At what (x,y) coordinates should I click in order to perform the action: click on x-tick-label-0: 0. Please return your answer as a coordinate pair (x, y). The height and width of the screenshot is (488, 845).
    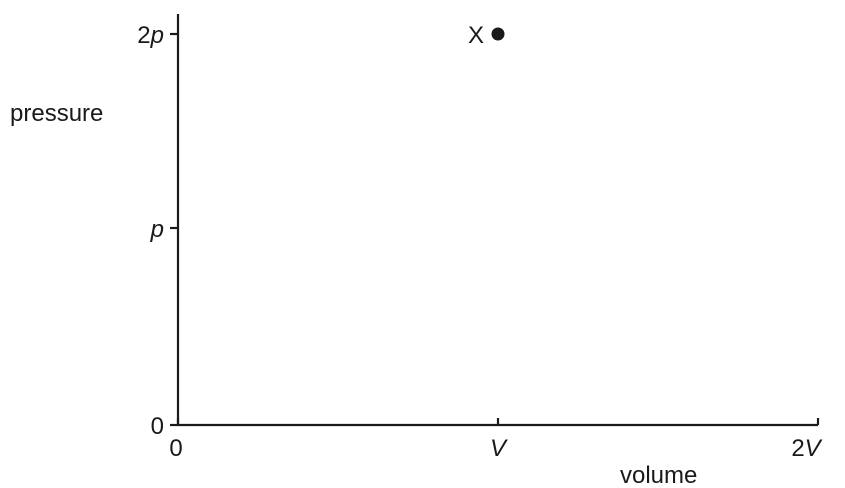
    Looking at the image, I should click on (175, 448).